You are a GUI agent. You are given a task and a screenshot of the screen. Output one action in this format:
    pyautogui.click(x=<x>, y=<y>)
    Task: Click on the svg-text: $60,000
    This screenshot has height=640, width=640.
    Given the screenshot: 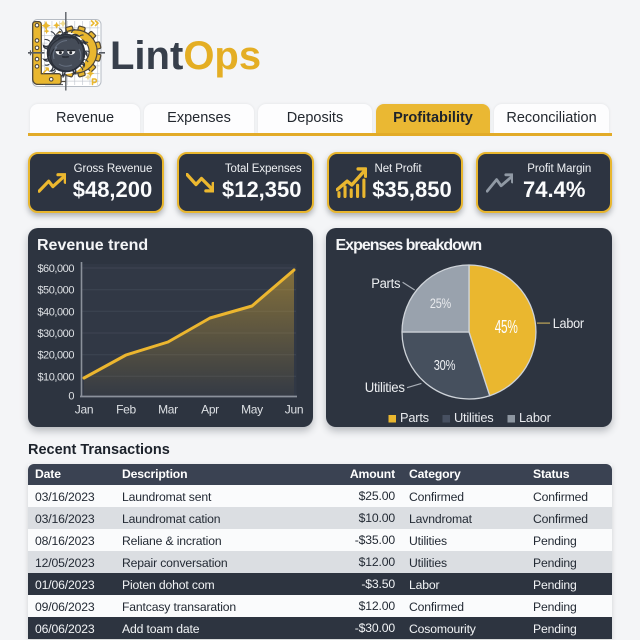 What is the action you would take?
    pyautogui.click(x=55, y=269)
    